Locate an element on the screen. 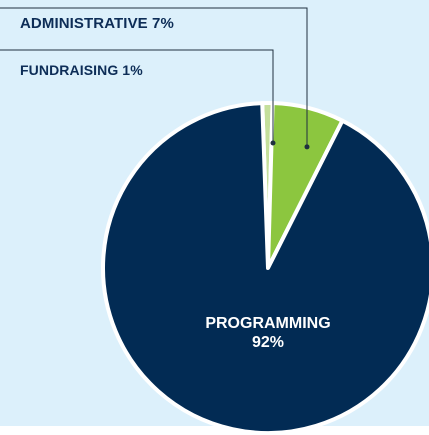 This screenshot has height=435, width=429. administrative-label: ADMINISTRATIVE 7% is located at coordinates (97, 23).